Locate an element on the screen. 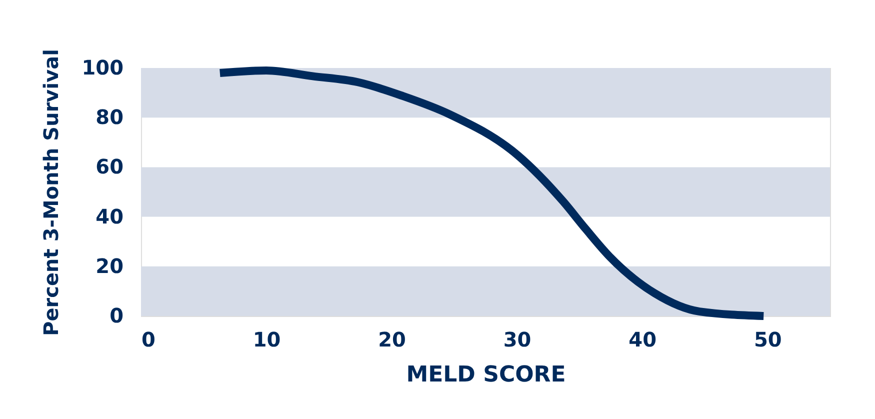 This screenshot has width=875, height=419. x-tick-label: 40 is located at coordinates (642, 340).